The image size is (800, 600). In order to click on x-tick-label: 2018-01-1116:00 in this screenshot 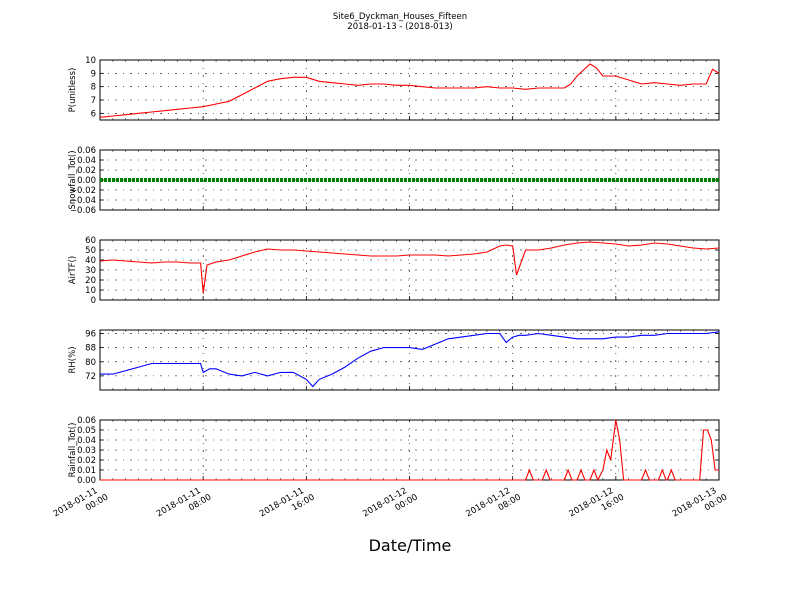, I will do `click(287, 506)`.